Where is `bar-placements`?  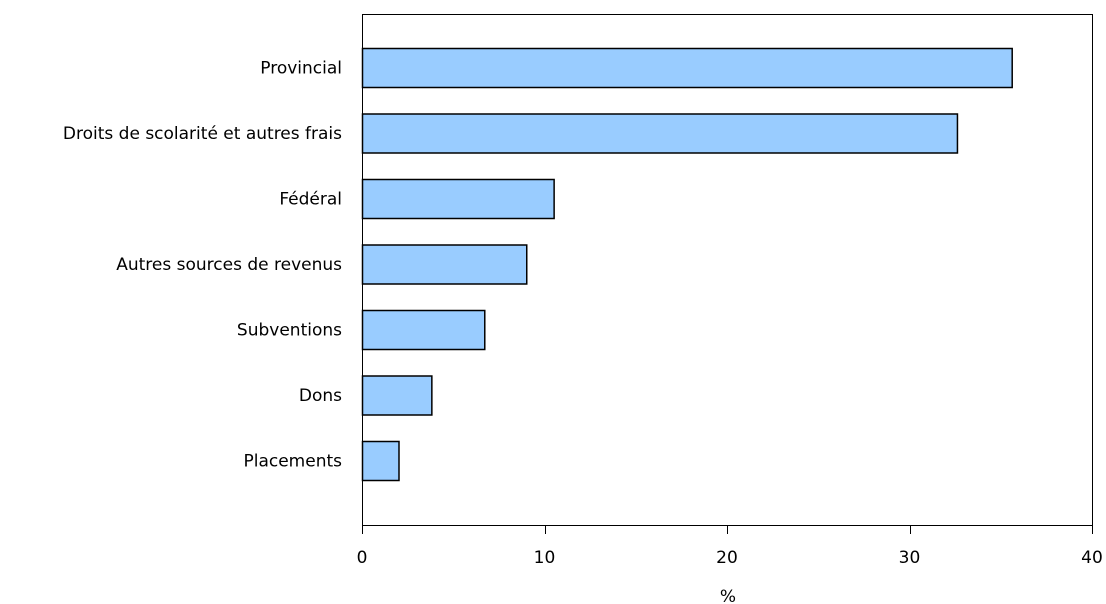
bar-placements is located at coordinates (380, 461).